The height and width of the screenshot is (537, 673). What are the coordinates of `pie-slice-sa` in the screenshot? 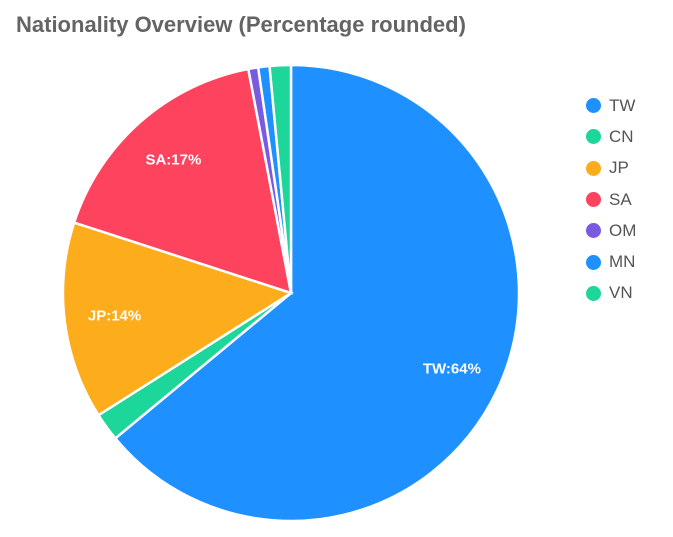 It's located at (182, 181).